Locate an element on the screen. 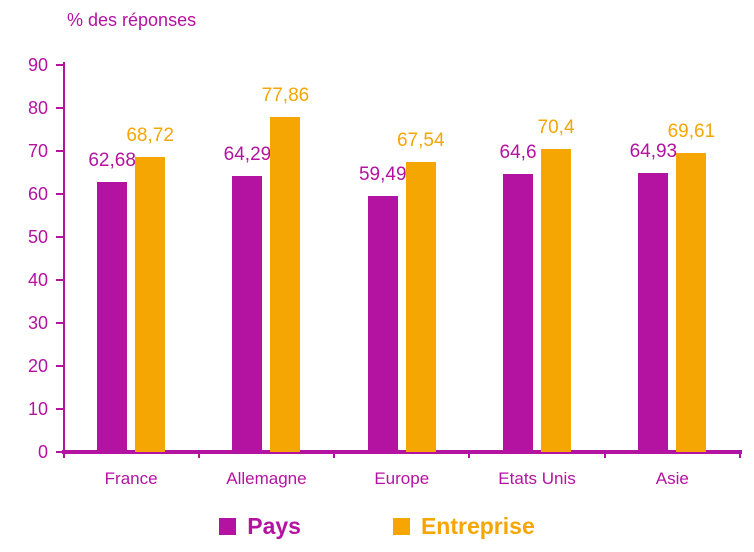  y-tick-label: 0 is located at coordinates (42, 452).